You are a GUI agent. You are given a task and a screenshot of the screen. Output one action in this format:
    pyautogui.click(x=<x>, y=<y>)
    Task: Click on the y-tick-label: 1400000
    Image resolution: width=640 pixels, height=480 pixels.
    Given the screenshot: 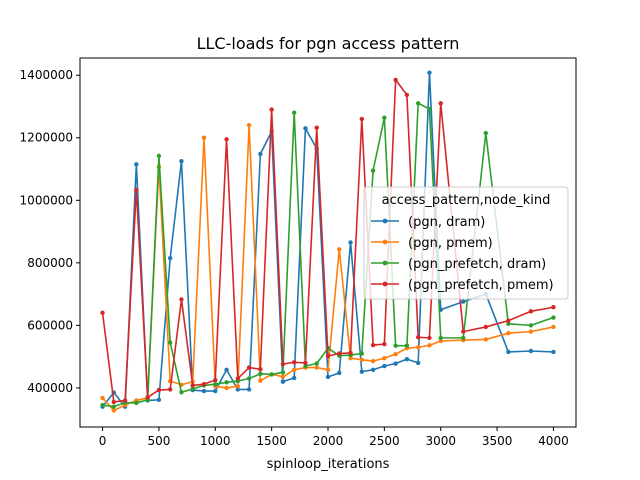 What is the action you would take?
    pyautogui.click(x=46, y=75)
    